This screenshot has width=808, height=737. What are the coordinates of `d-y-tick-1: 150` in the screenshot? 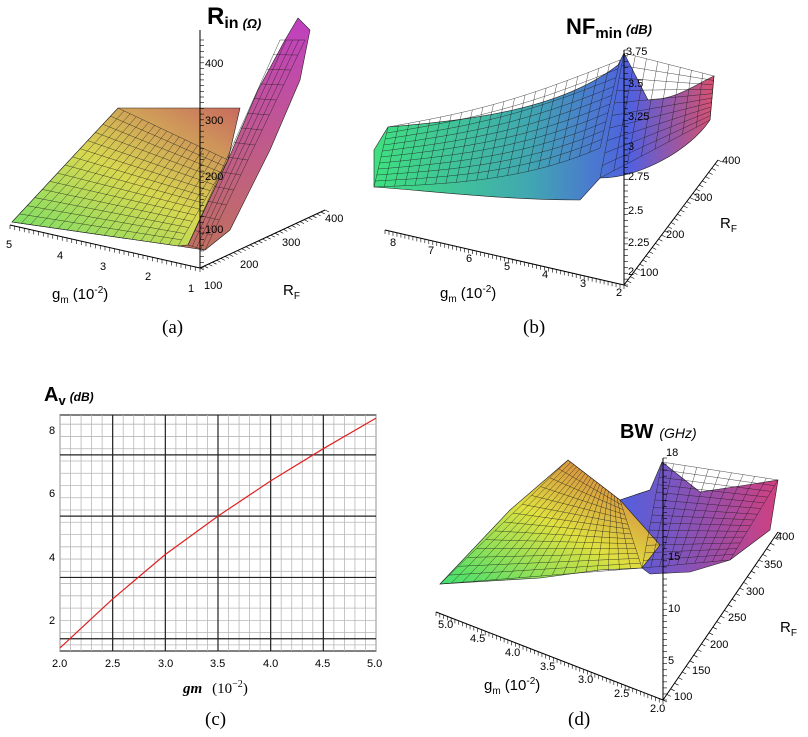 It's located at (701, 671).